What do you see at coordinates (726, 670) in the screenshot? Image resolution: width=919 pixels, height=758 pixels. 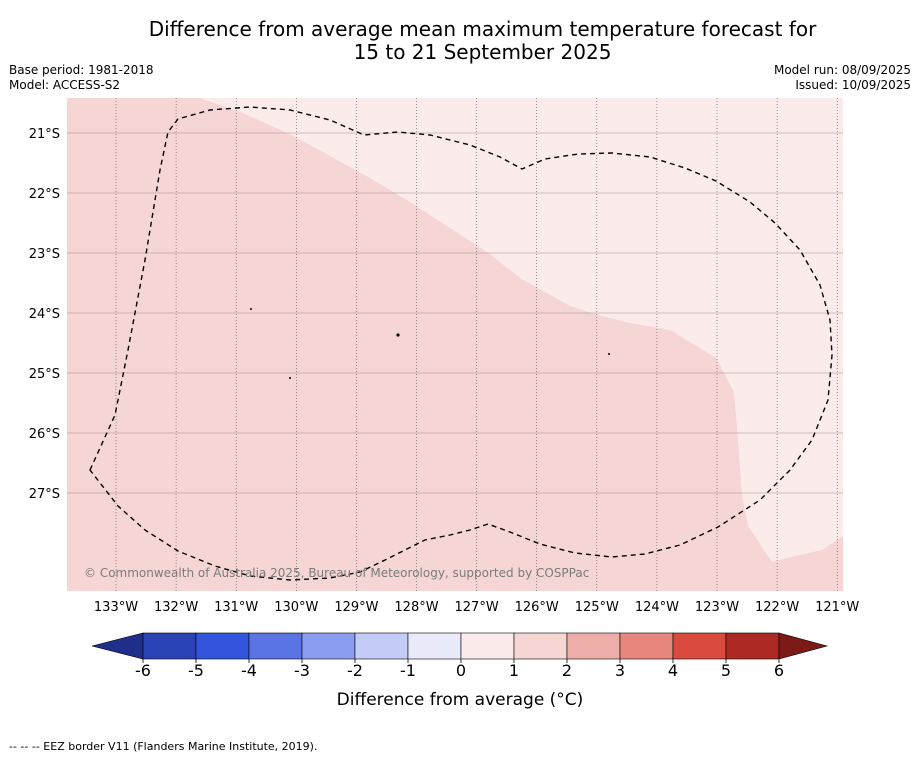 I see `colorbar-tick-label: 5` at bounding box center [726, 670].